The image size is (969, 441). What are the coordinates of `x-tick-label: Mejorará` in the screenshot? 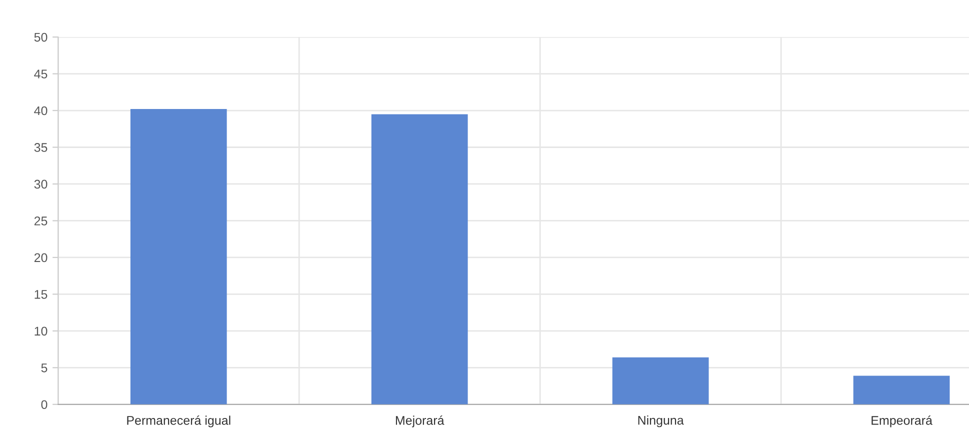 It's located at (420, 422).